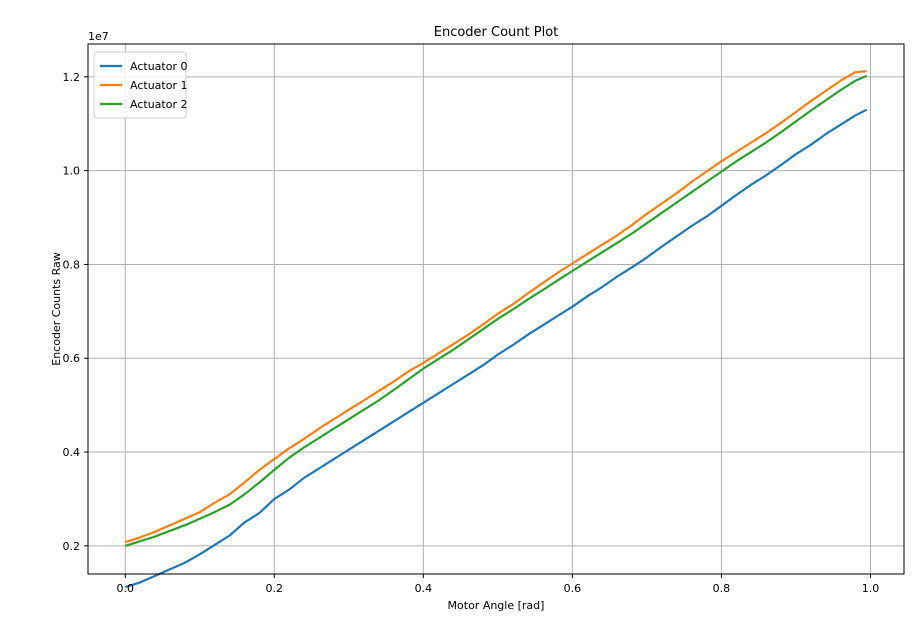 The height and width of the screenshot is (640, 923). What do you see at coordinates (98, 36) in the screenshot?
I see `y-offset-label: 1e7` at bounding box center [98, 36].